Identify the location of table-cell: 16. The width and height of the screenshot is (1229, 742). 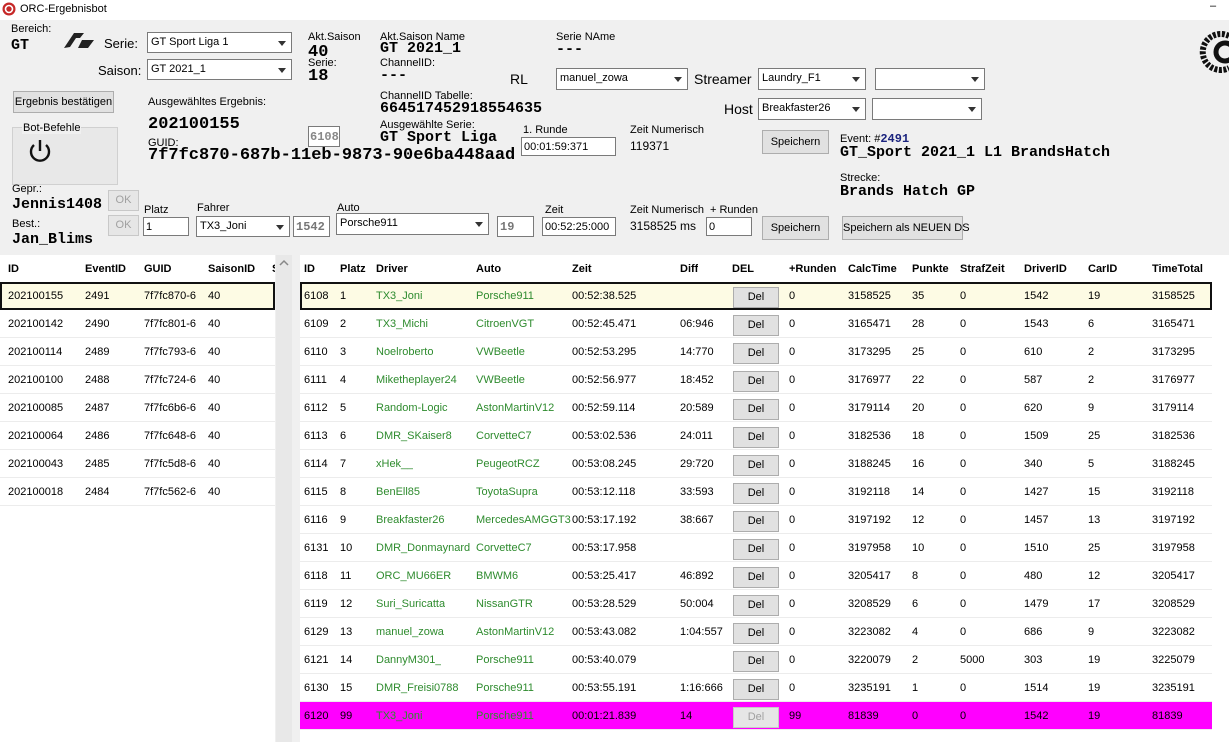
(918, 464).